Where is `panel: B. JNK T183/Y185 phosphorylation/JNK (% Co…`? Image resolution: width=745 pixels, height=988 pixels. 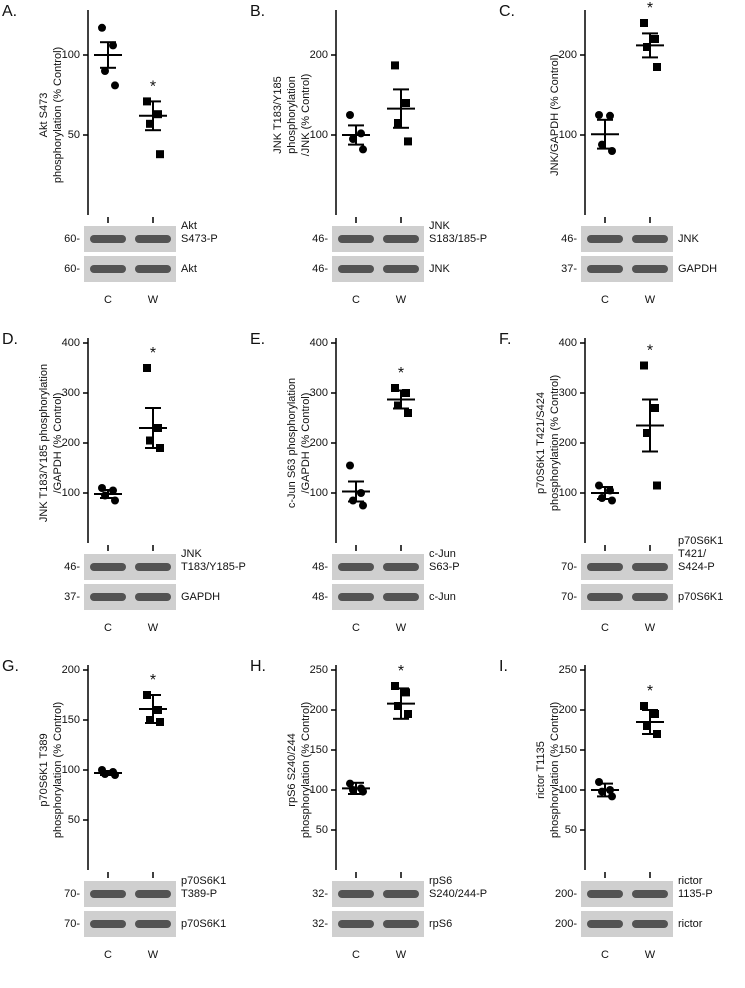 panel: B. JNK T183/Y185 phosphorylation/JNK (% Co… is located at coordinates (368, 154).